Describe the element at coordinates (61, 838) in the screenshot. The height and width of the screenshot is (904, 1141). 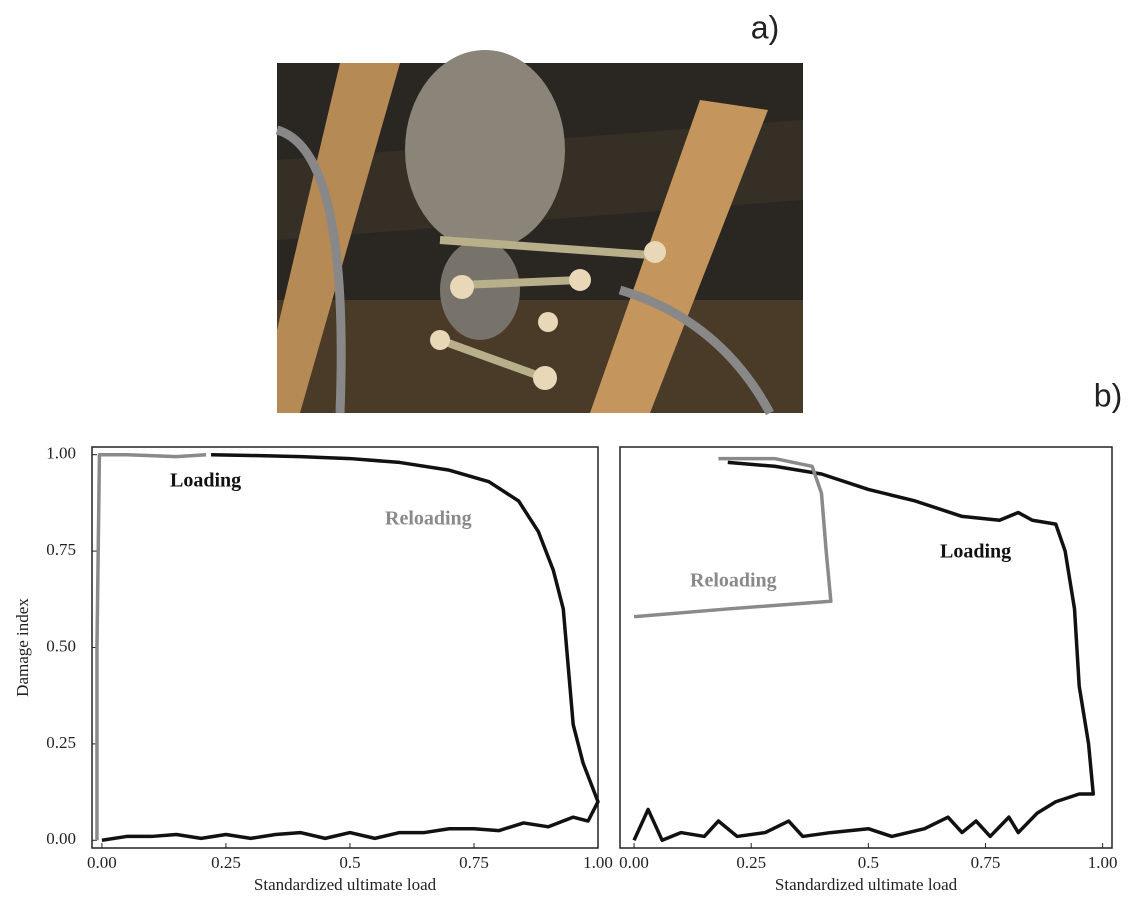
I see `y-tick-label: 0.00` at that location.